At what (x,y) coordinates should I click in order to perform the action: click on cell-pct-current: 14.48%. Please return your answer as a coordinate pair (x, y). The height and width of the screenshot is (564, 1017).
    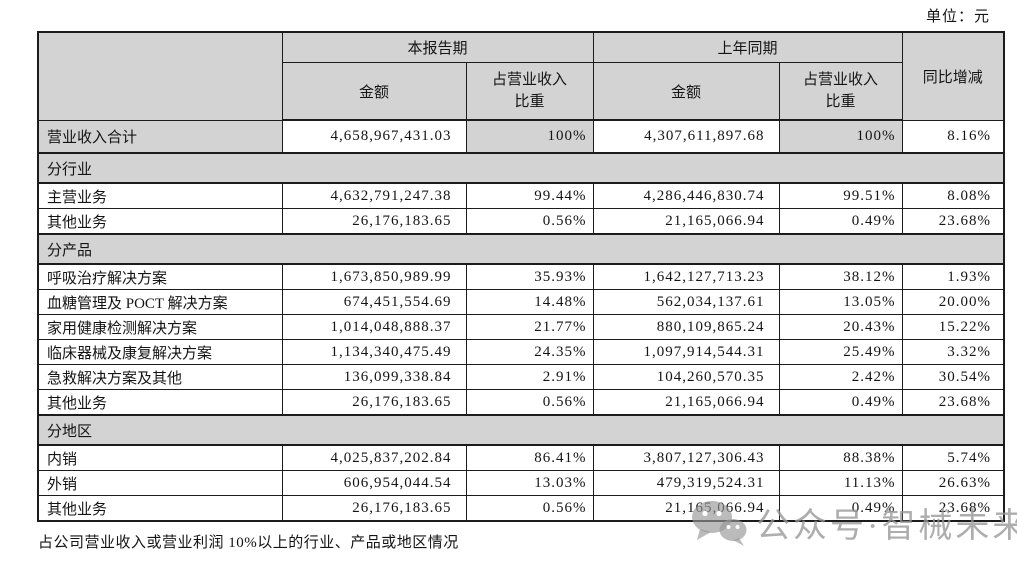
    Looking at the image, I should click on (529, 302).